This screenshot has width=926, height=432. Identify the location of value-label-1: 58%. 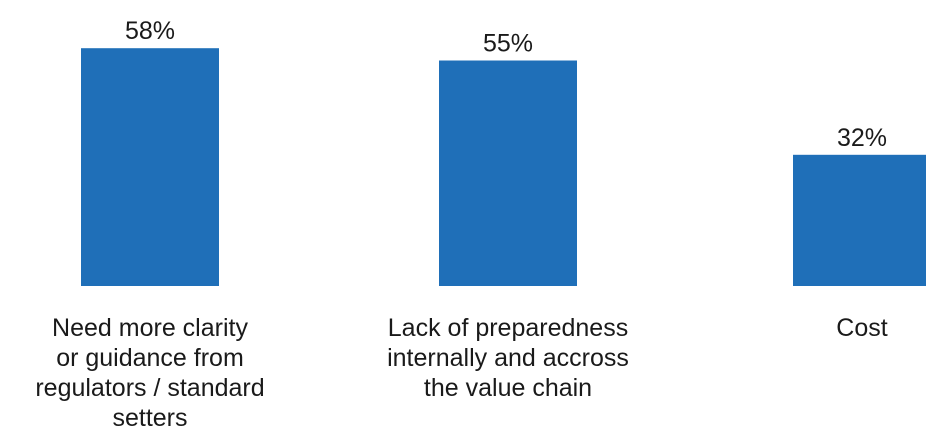
(150, 31).